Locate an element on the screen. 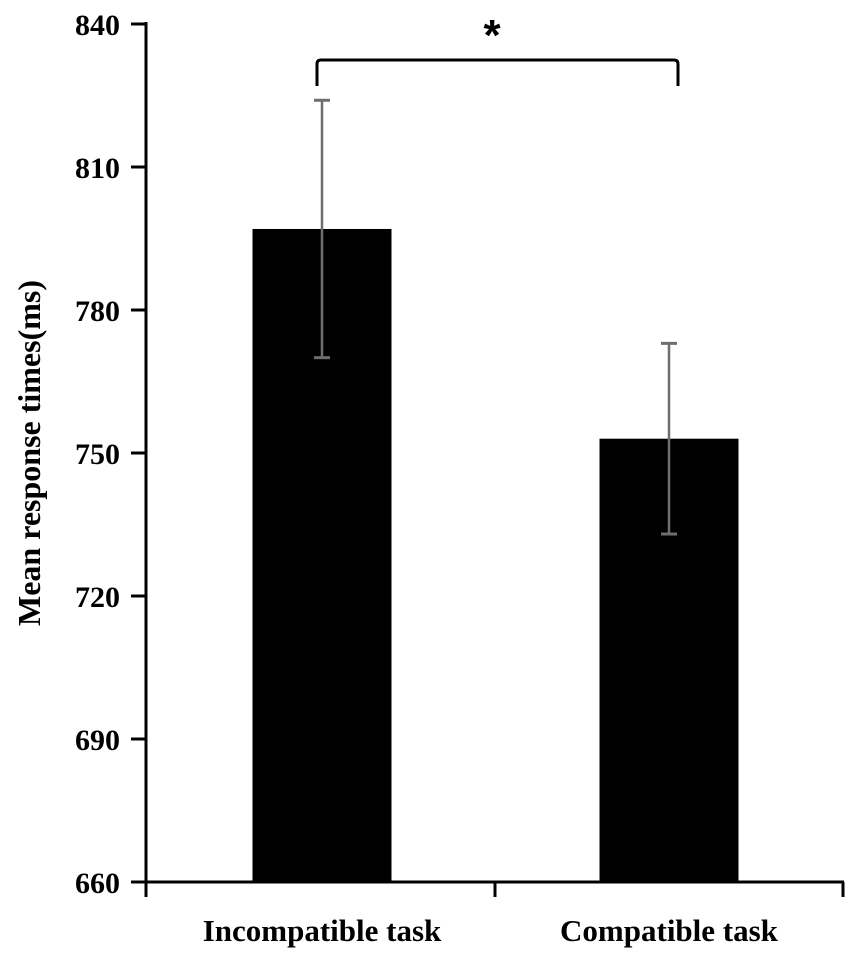 This screenshot has width=851, height=959. significance-star: * is located at coordinates (492, 35).